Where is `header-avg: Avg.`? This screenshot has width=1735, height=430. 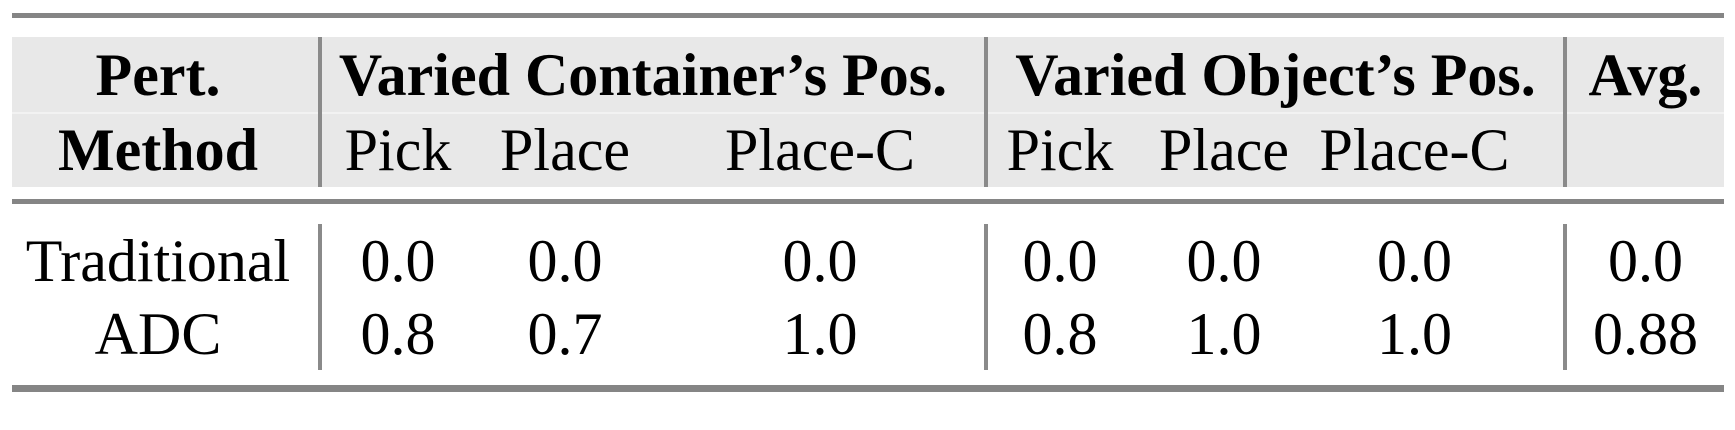 header-avg: Avg. is located at coordinates (1645, 75).